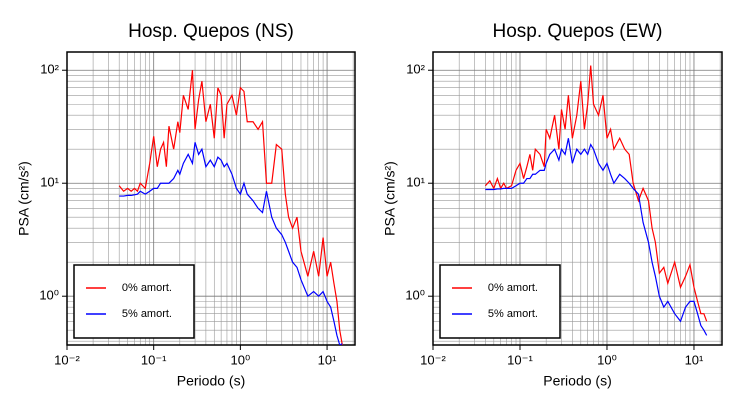 The width and height of the screenshot is (730, 400). What do you see at coordinates (211, 31) in the screenshot?
I see `chart-title: Hosp. Quepos (NS)` at bounding box center [211, 31].